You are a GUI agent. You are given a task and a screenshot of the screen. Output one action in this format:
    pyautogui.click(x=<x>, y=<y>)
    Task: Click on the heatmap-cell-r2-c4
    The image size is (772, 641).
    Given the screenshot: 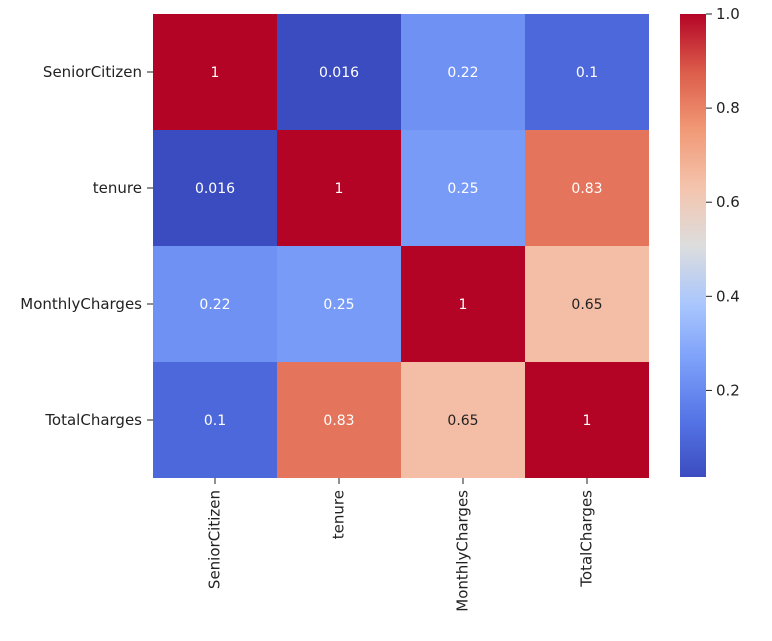 What is the action you would take?
    pyautogui.click(x=587, y=188)
    